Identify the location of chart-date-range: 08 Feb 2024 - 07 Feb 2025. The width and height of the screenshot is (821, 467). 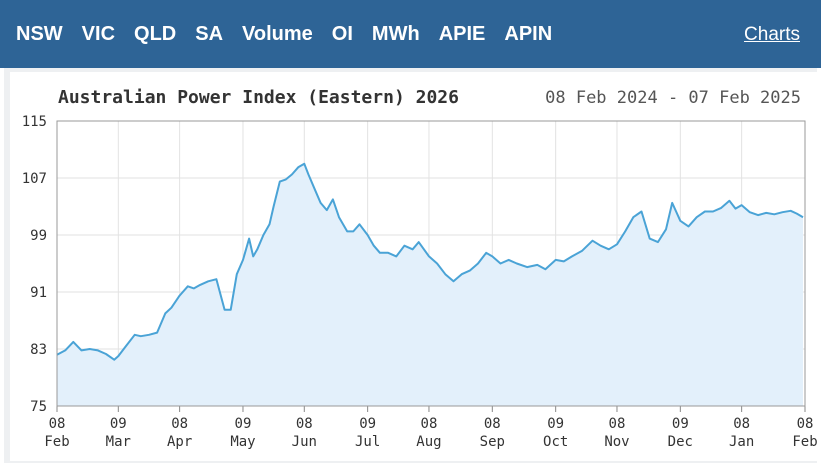
(673, 98).